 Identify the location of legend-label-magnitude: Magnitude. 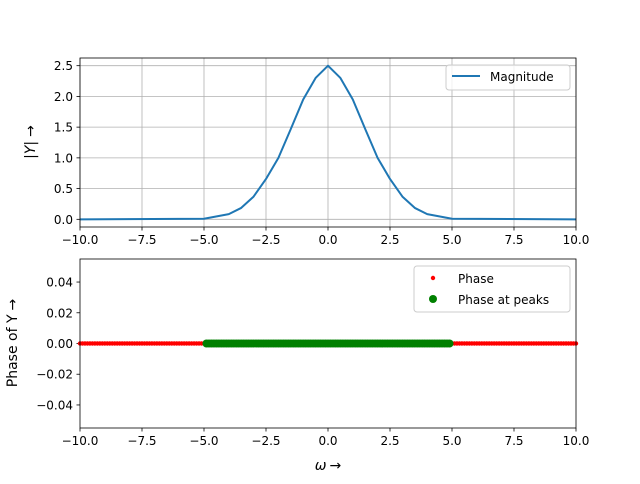
(522, 77).